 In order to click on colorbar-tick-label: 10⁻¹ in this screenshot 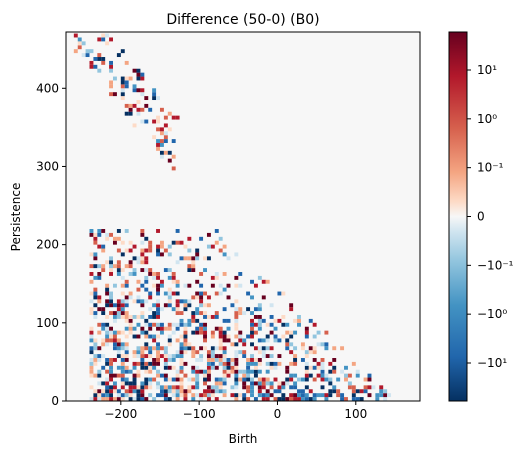, I will do `click(490, 168)`.